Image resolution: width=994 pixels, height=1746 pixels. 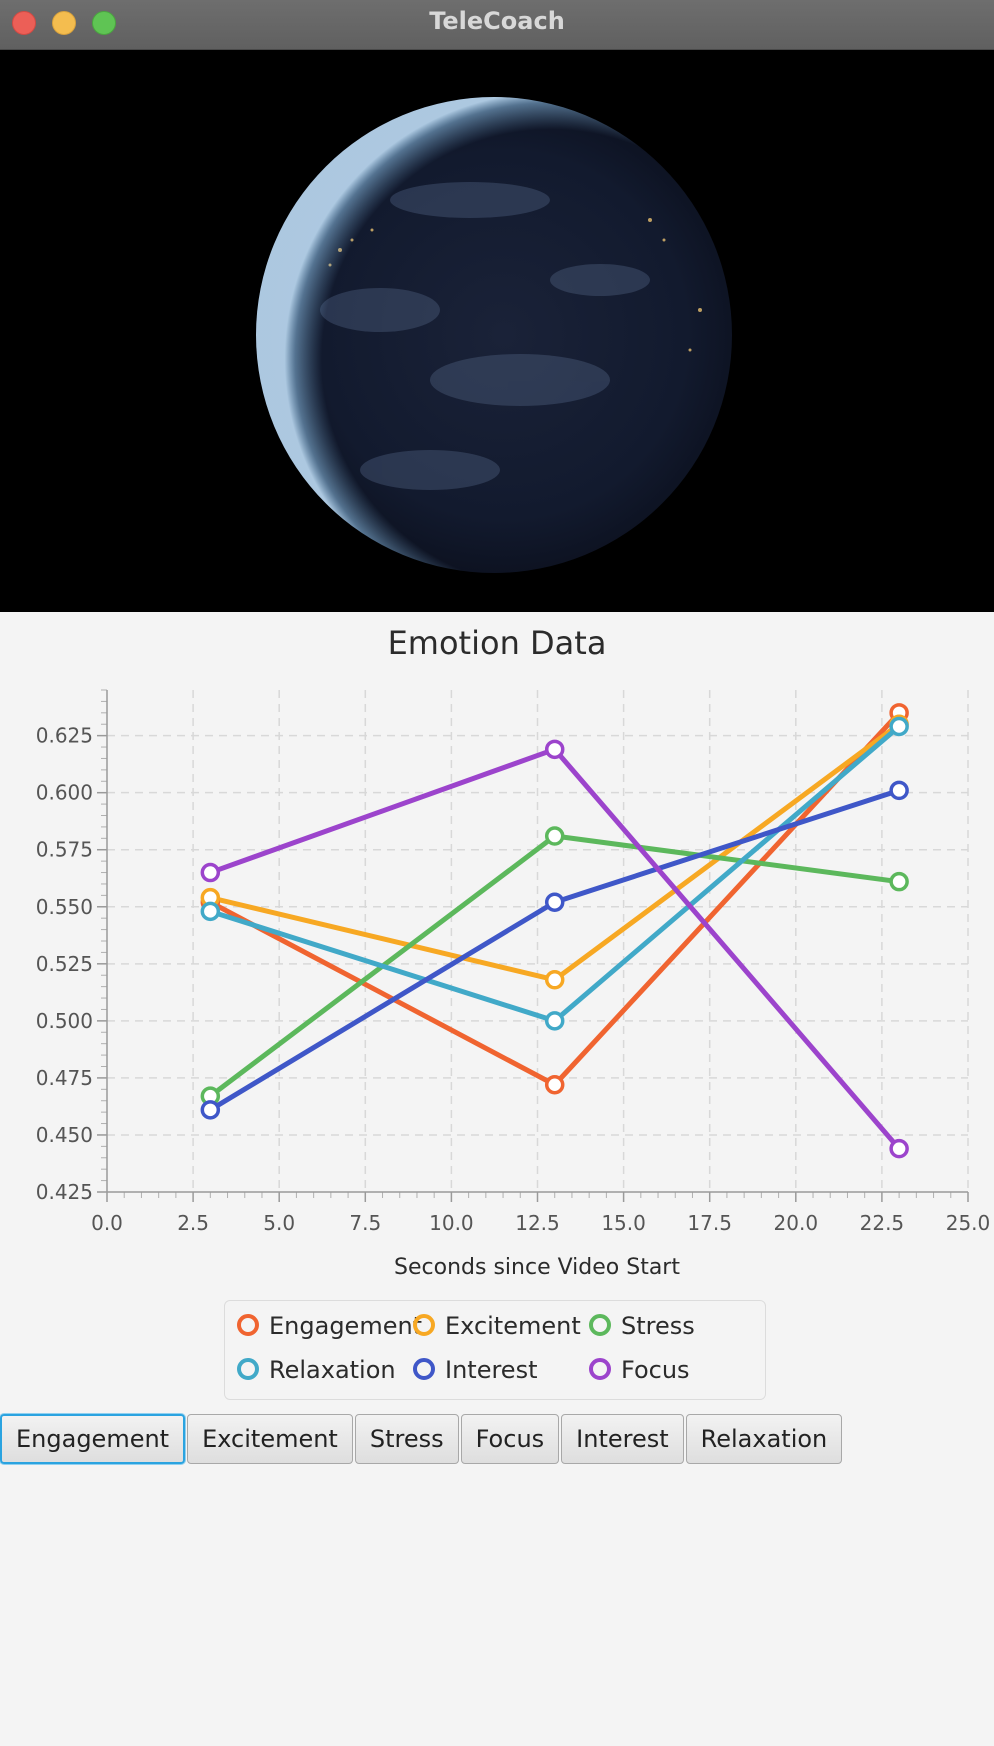 What do you see at coordinates (623, 1223) in the screenshot?
I see `x-tick-label: 15.0` at bounding box center [623, 1223].